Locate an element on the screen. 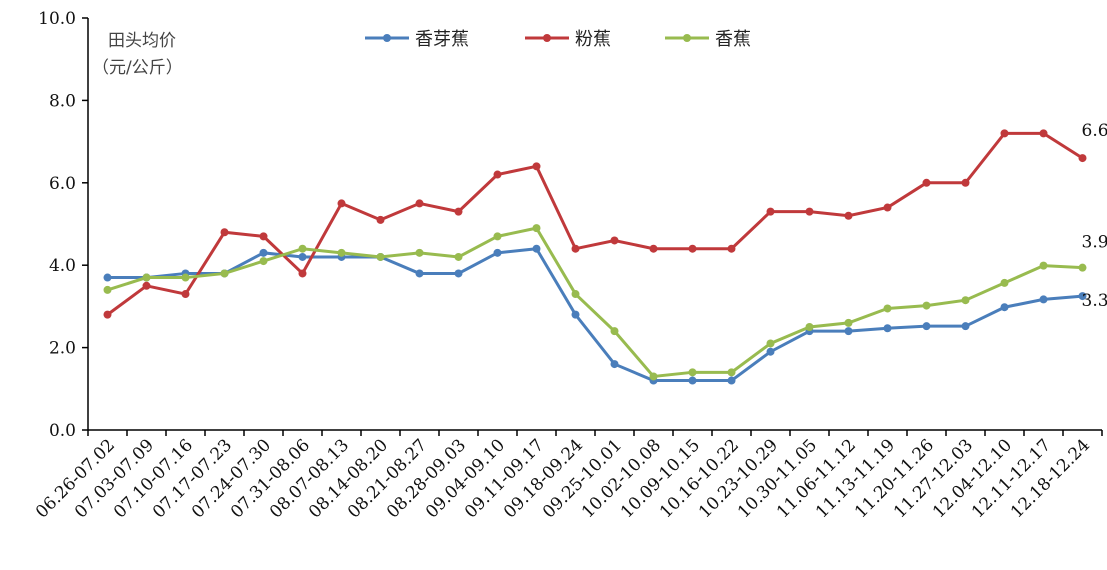  legend-item-2: 香蕉 is located at coordinates (708, 39).